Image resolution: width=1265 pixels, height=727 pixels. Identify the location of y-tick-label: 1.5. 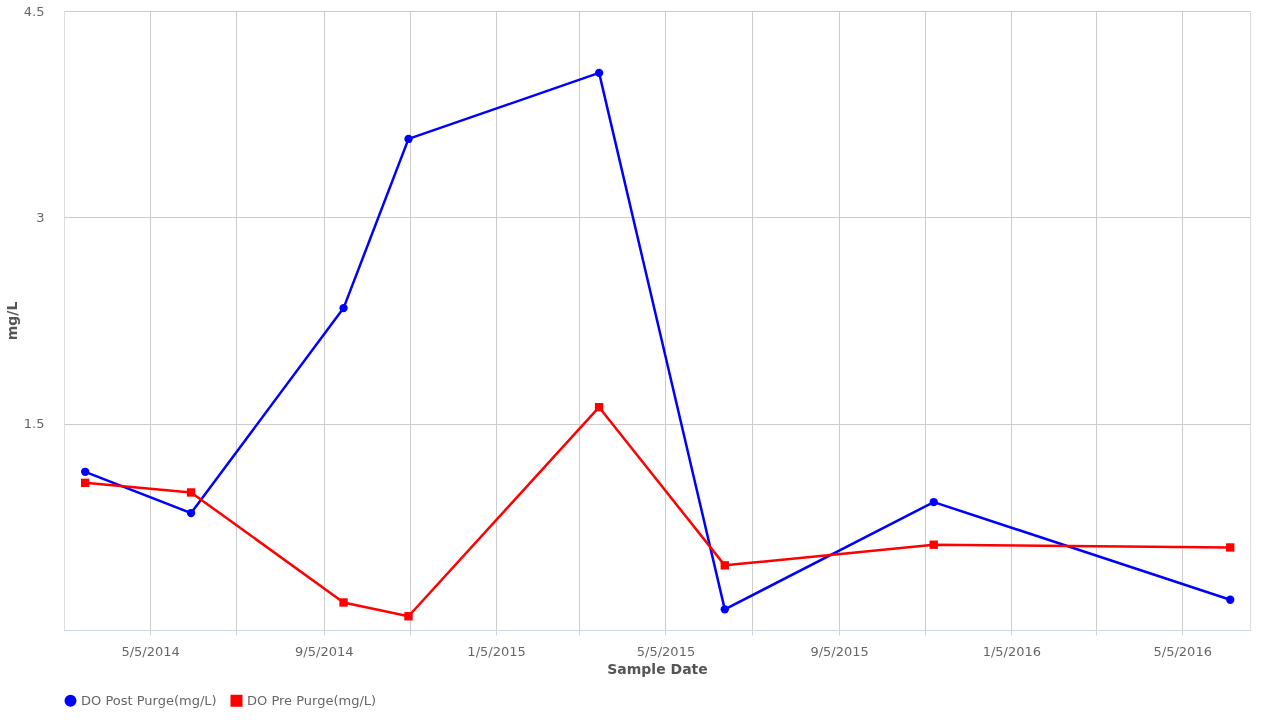
(34, 424).